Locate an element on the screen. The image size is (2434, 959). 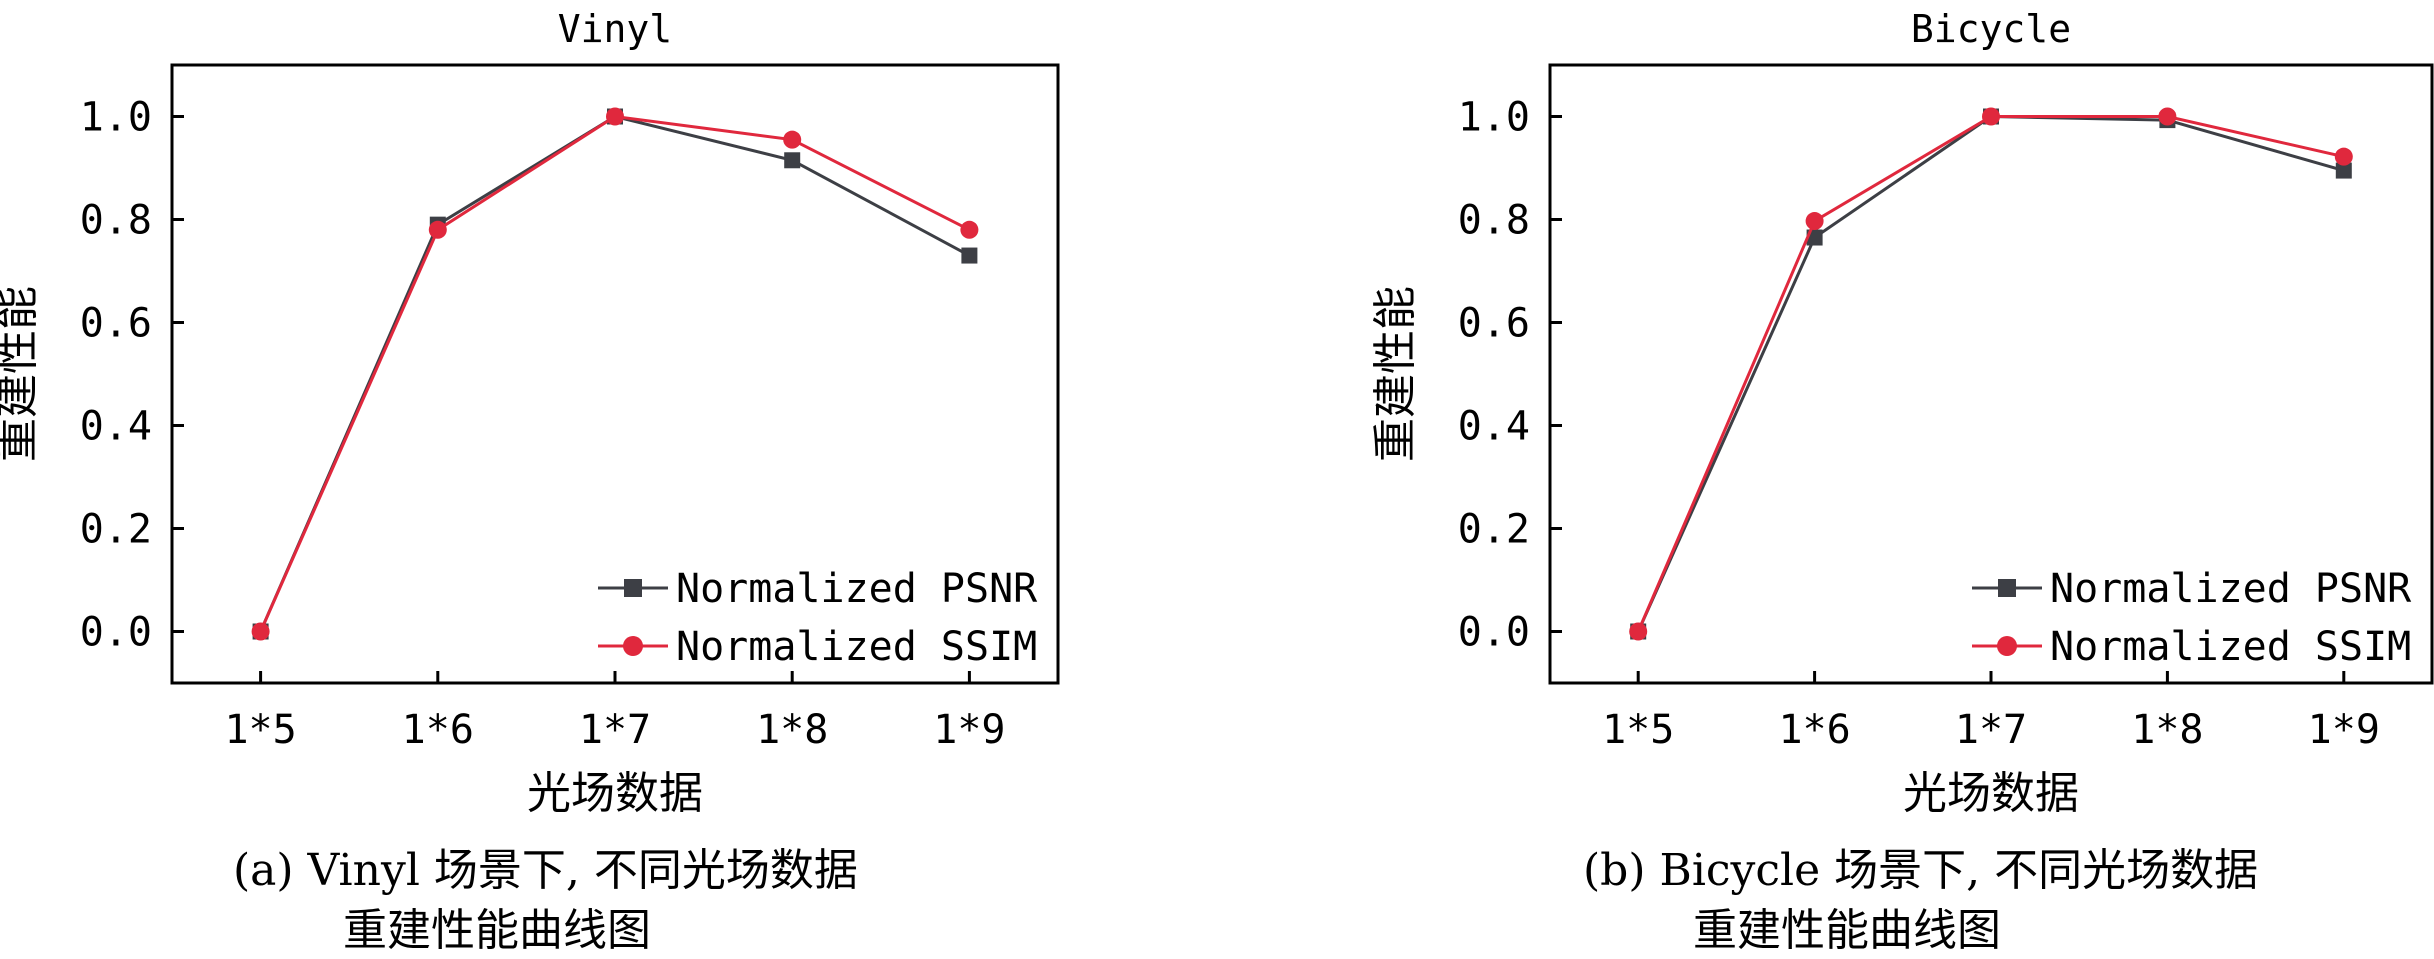
chart-title: Bicycle is located at coordinates (1991, 29).